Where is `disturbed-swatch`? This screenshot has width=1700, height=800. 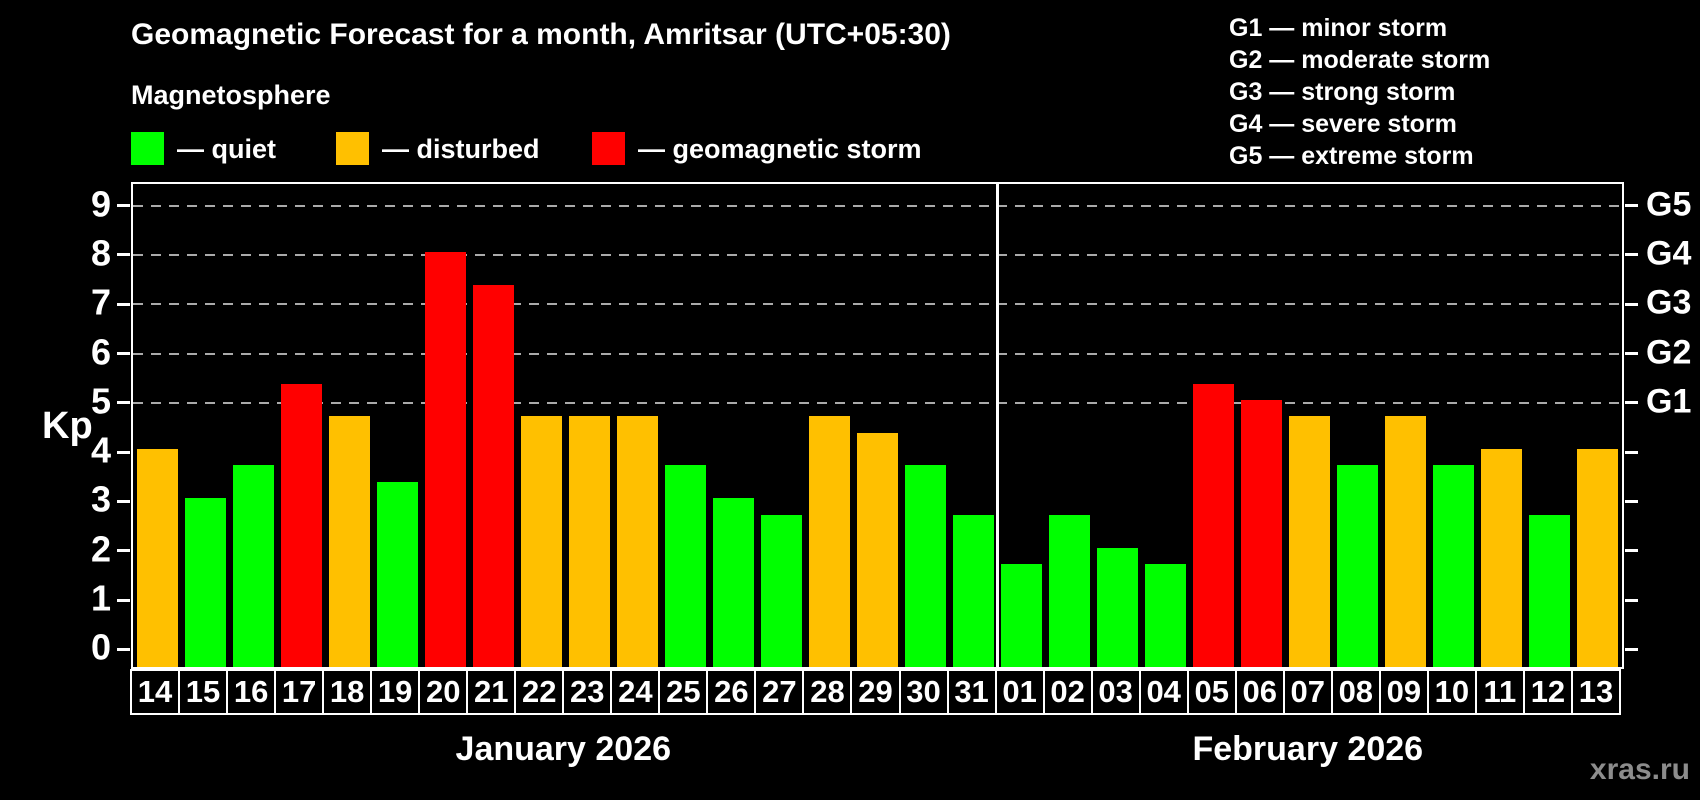 disturbed-swatch is located at coordinates (352, 148).